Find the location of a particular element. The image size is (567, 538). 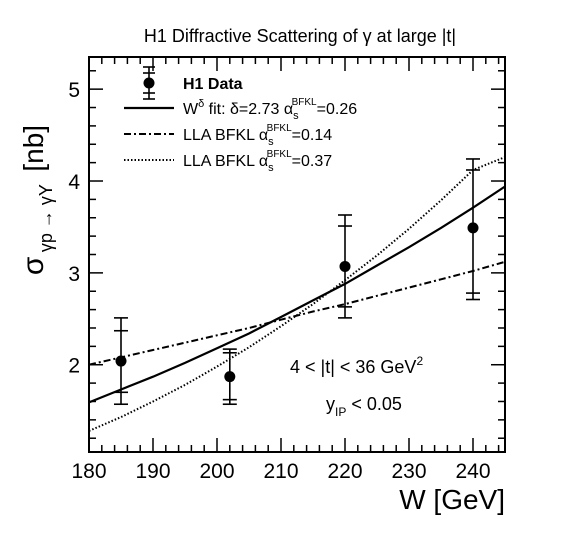

y-axis-label: σ γp → γY [nb] is located at coordinates (36, 200).